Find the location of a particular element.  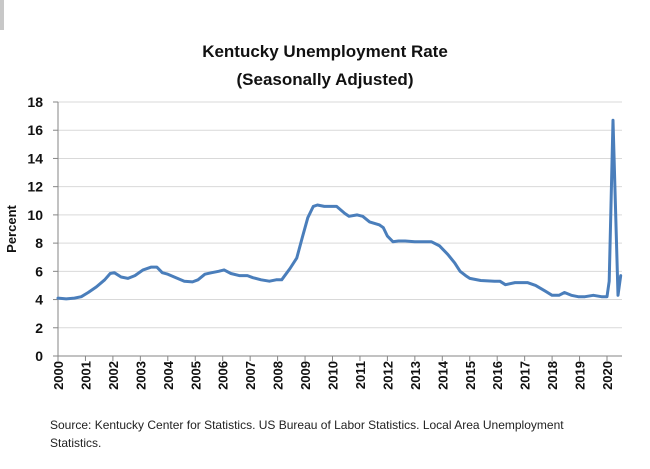

y-tick-label: 8 is located at coordinates (39, 243).